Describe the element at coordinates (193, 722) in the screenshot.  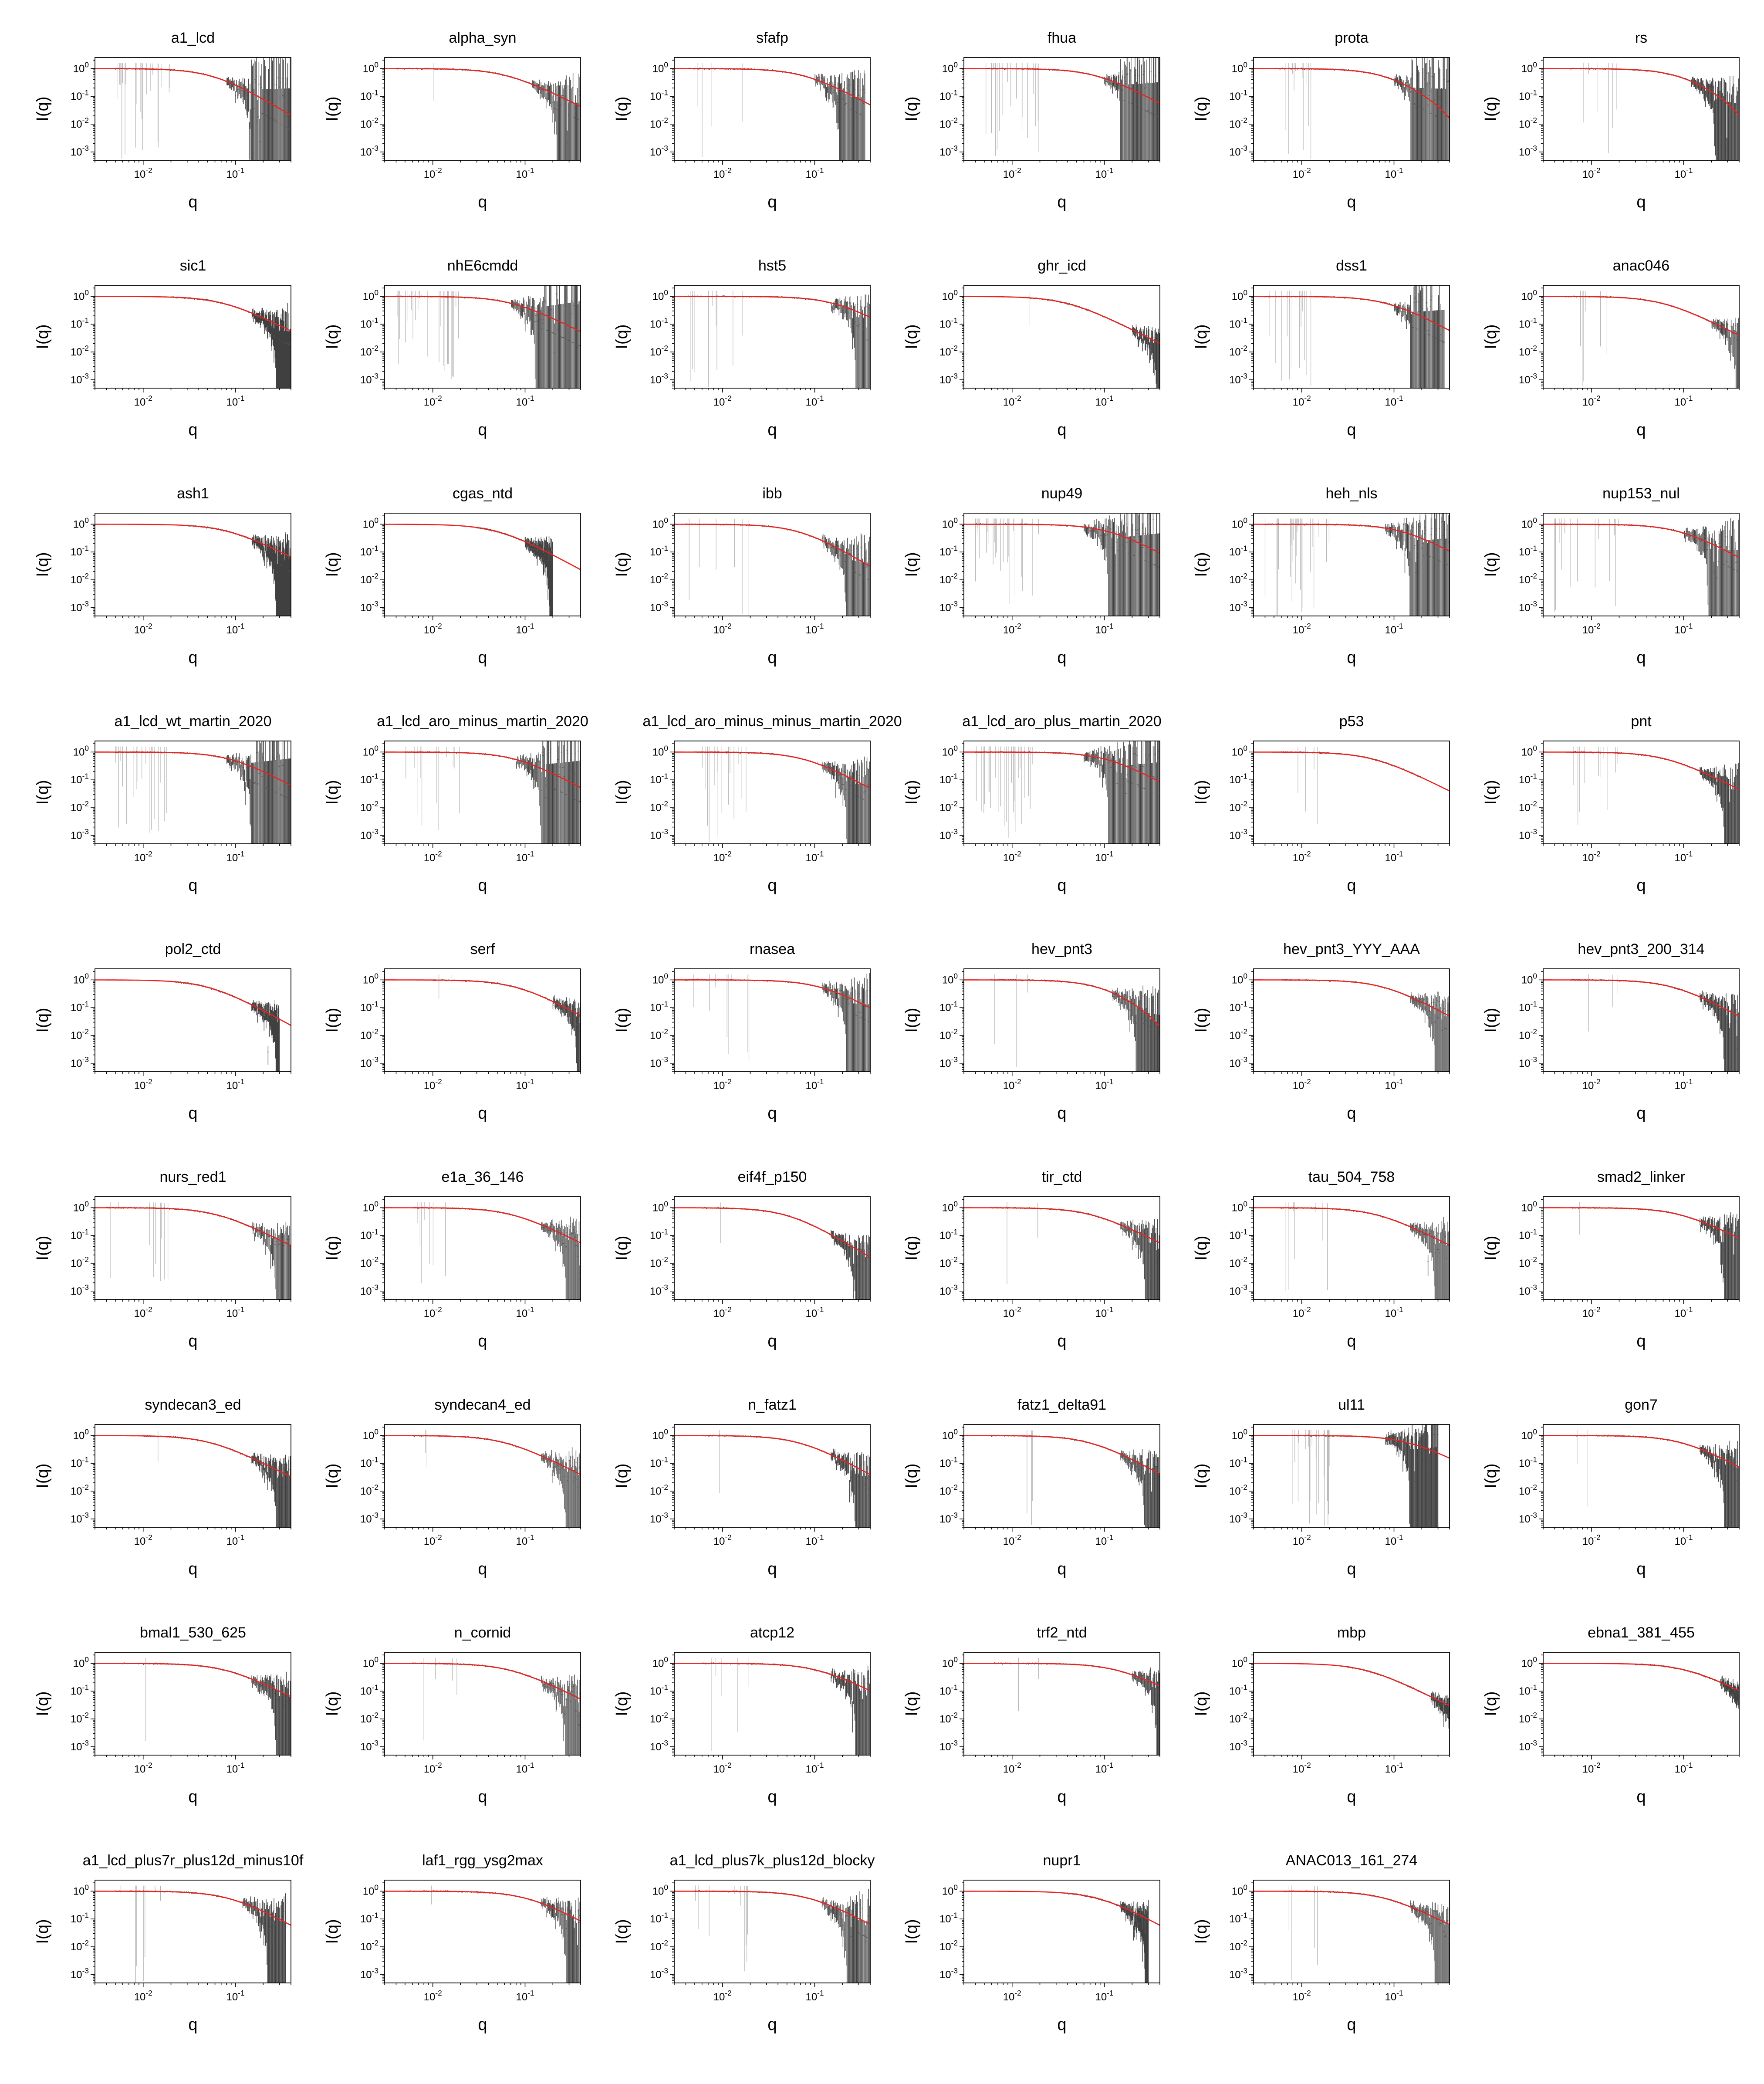
I see `subplot-title: a1_lcd_wt_martin_2020` at that location.